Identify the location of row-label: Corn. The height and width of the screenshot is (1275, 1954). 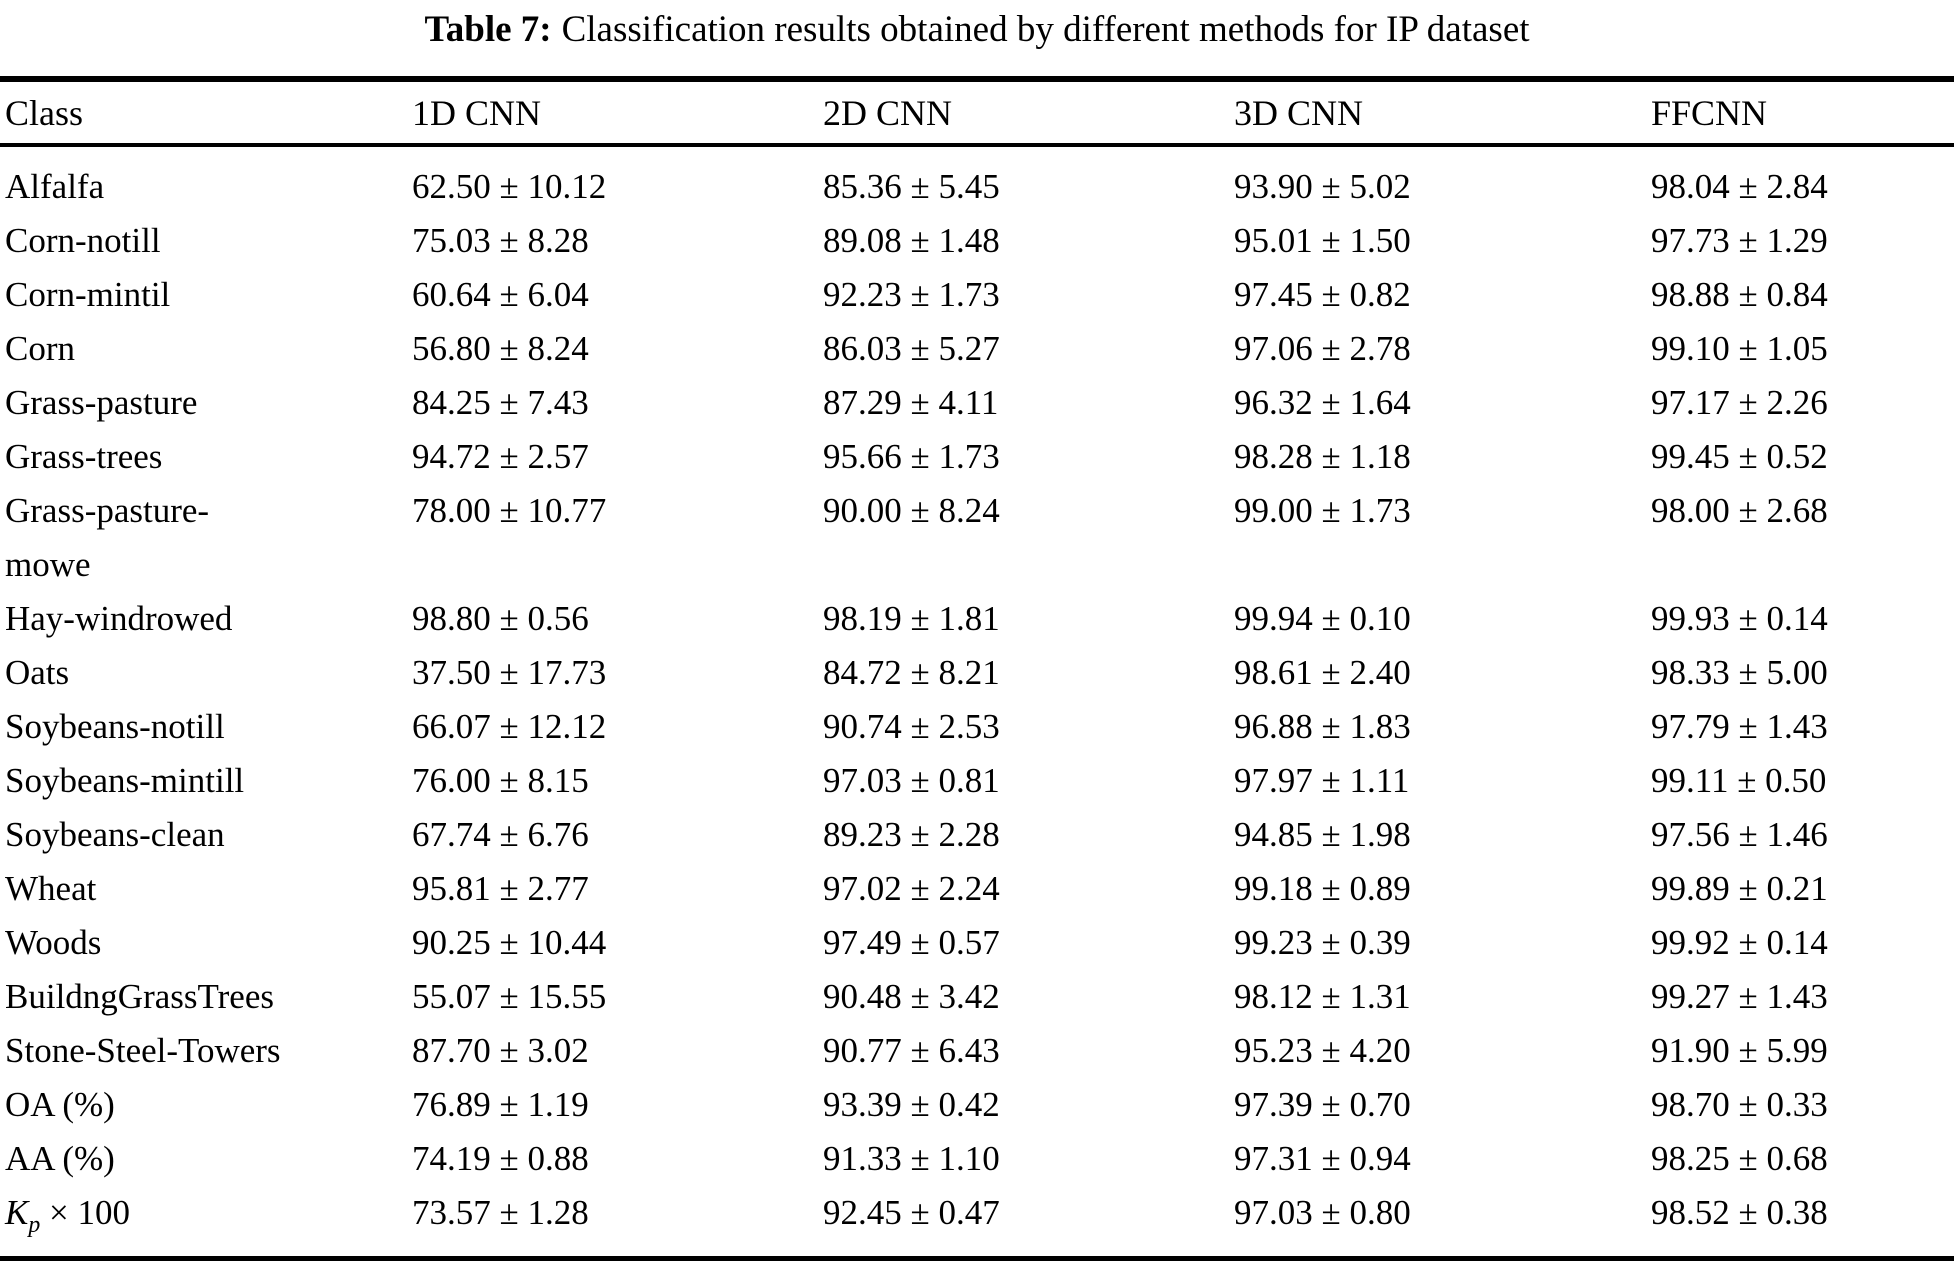
(40, 348).